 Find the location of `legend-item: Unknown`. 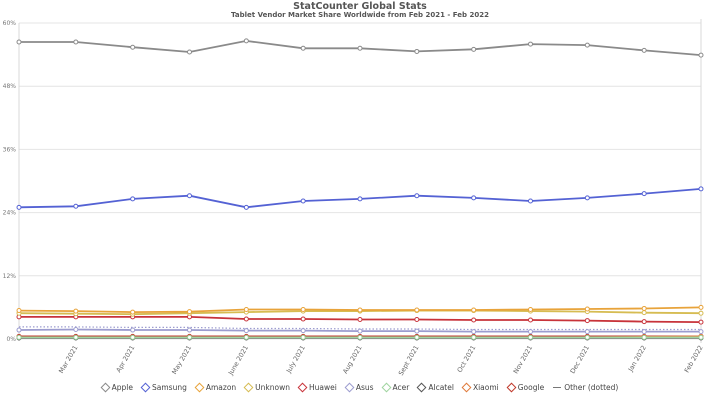

legend-item: Unknown is located at coordinates (266, 387).